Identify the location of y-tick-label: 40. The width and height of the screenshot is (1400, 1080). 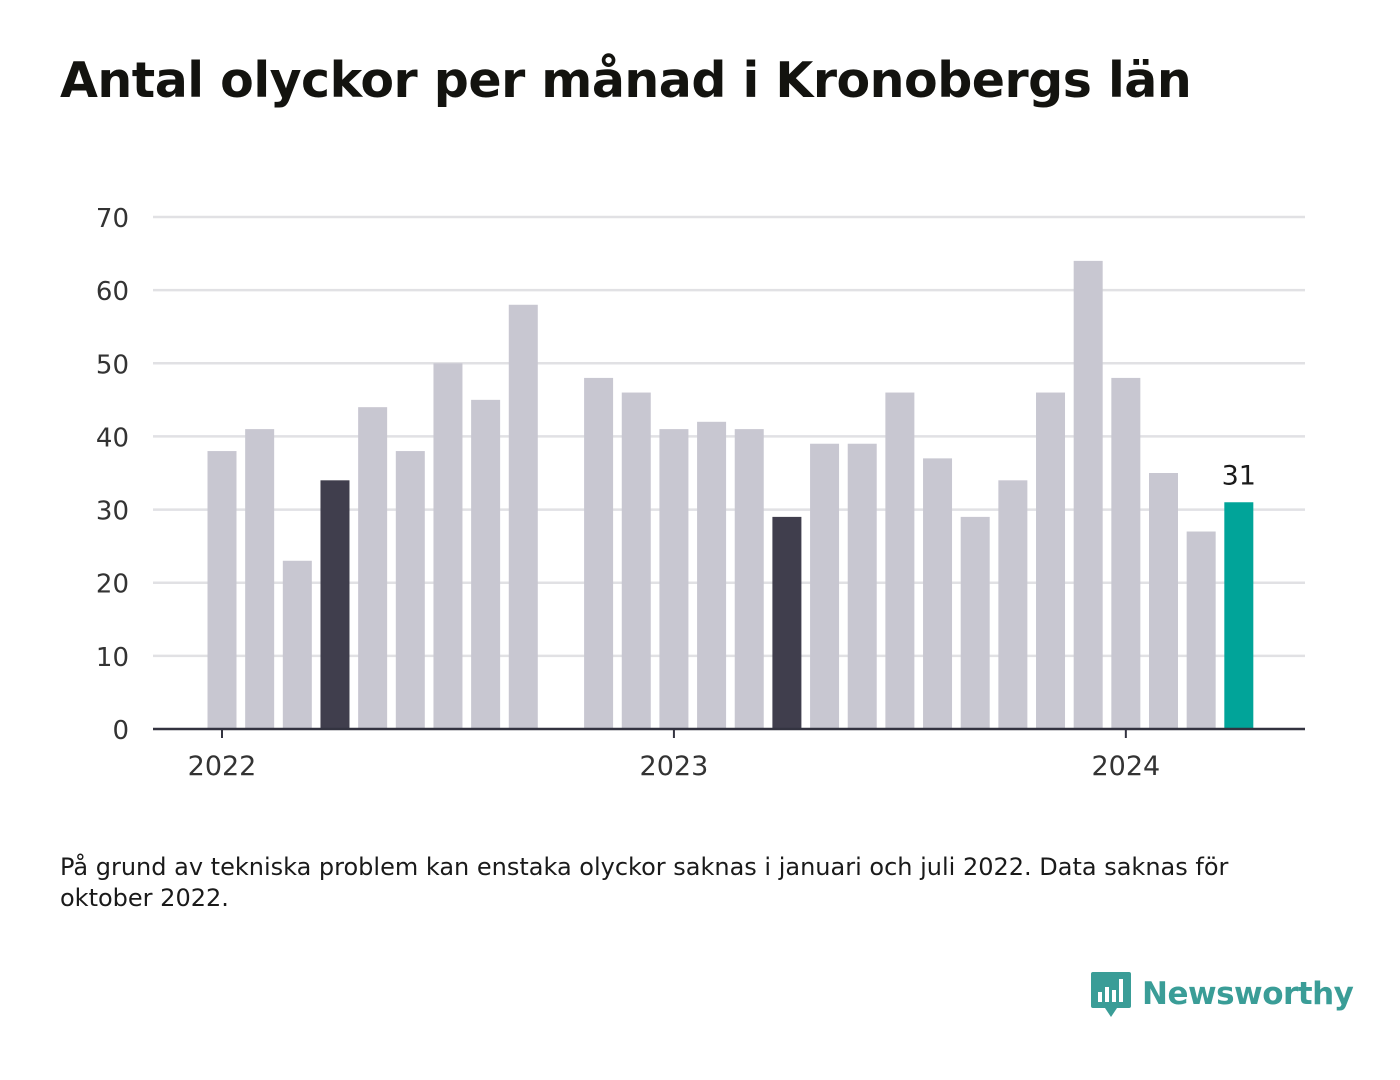
(112, 438).